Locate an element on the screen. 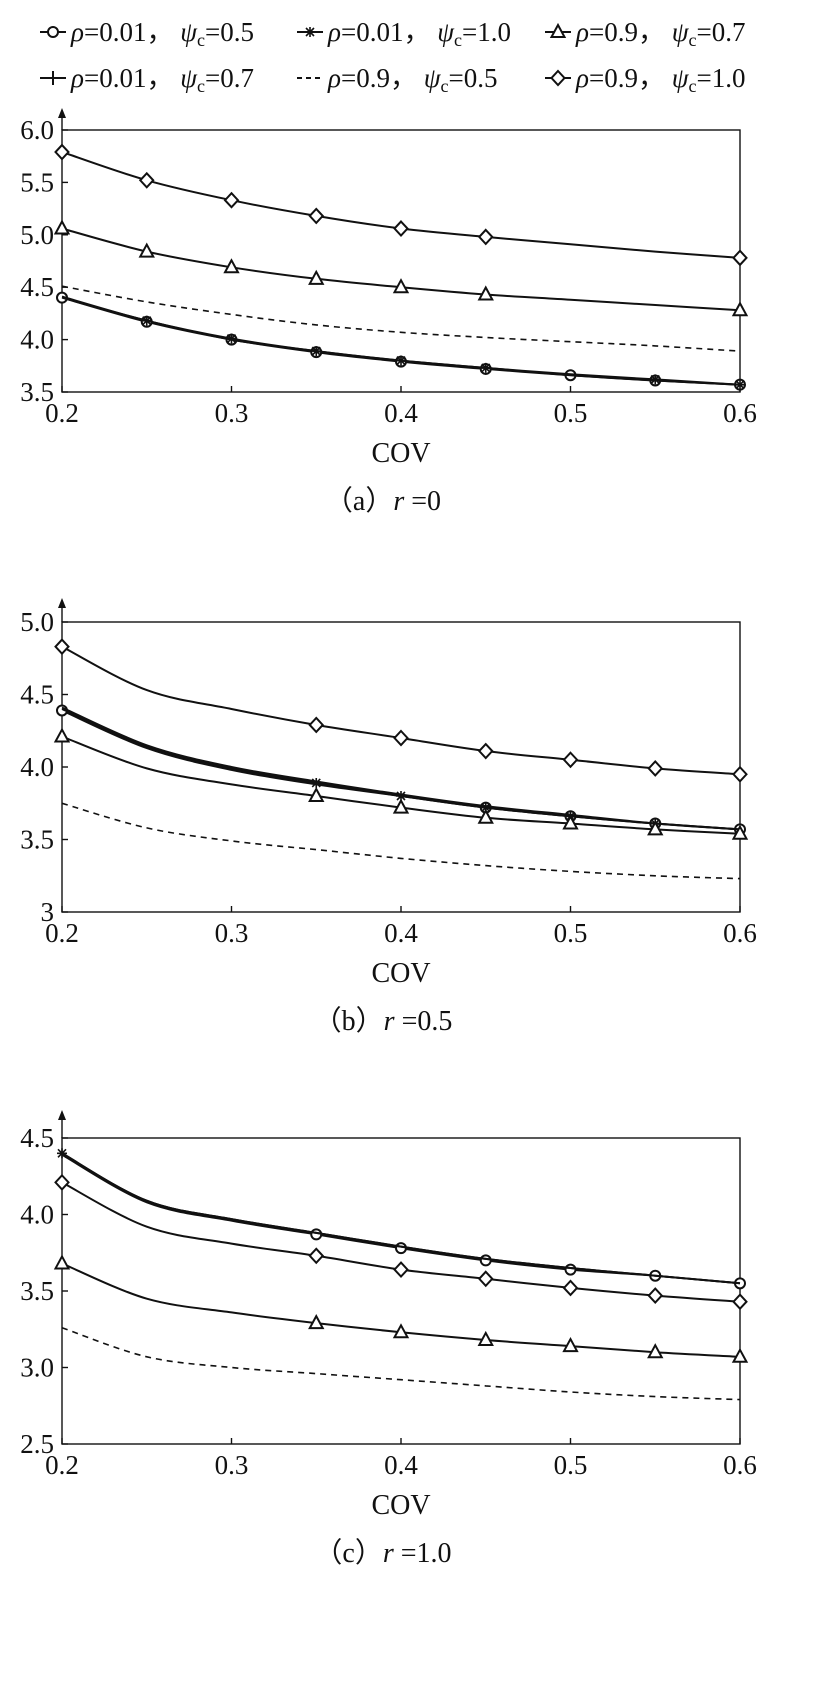 Image resolution: width=838 pixels, height=1694 pixels. panel-caption: （b）r =0.5 is located at coordinates (383, 1021).